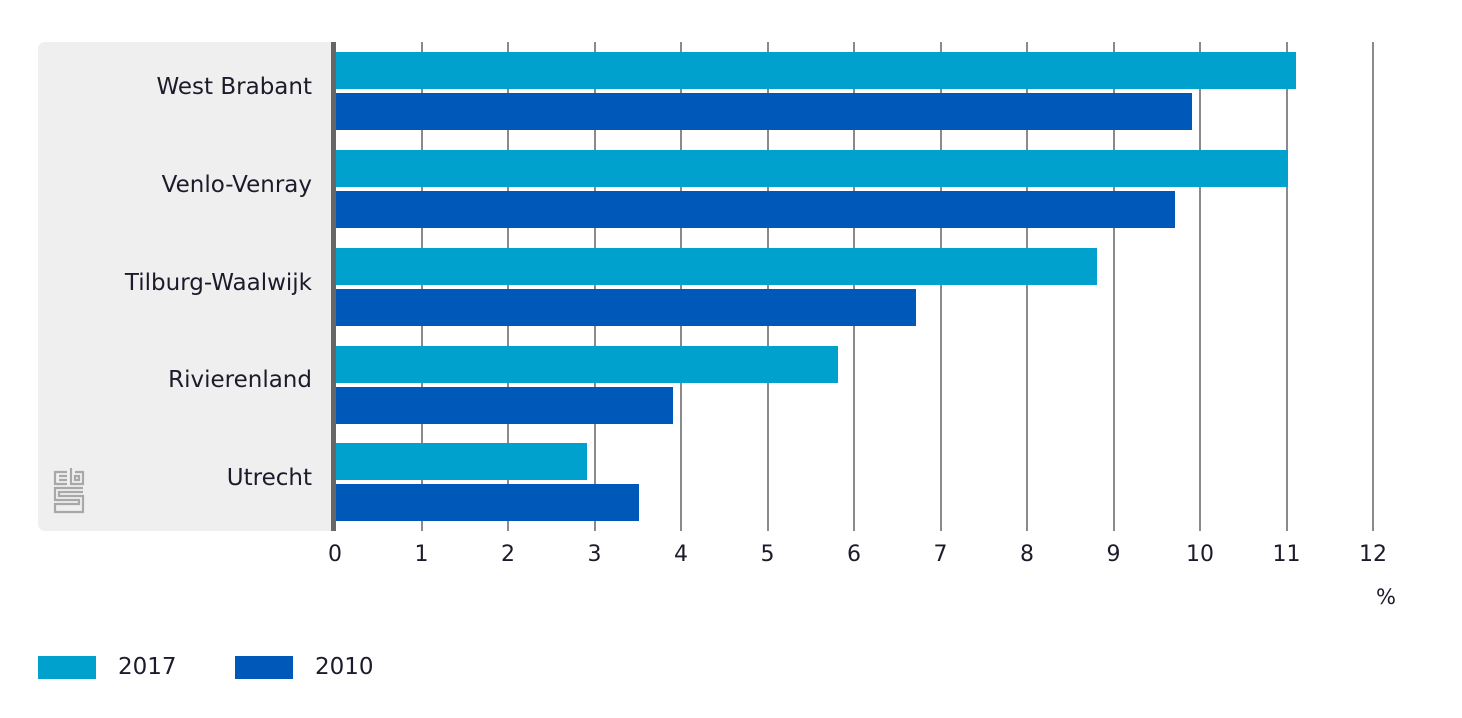 The width and height of the screenshot is (1462, 718). Describe the element at coordinates (269, 478) in the screenshot. I see `category-label-utrecht: Utrecht` at that location.